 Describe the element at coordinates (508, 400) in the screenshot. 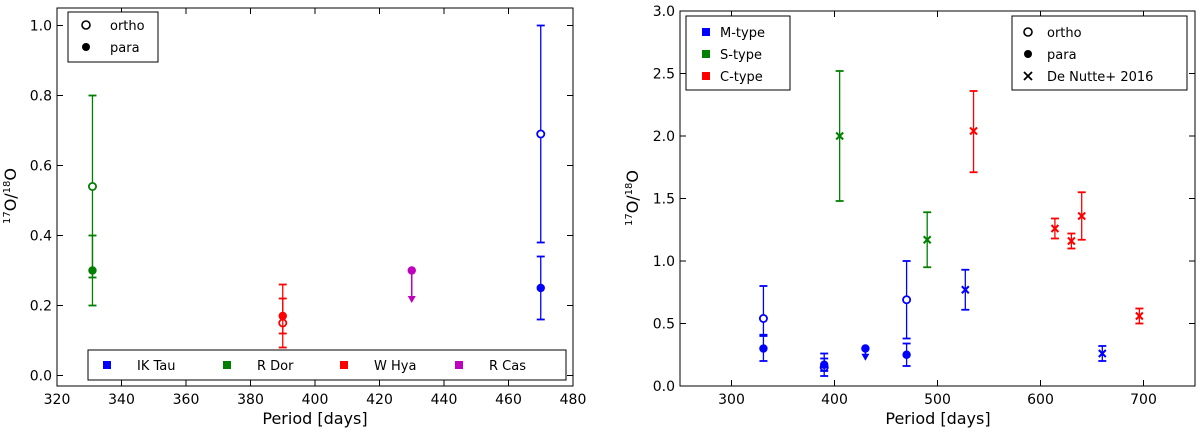

I see `x-tick-label: 460` at that location.